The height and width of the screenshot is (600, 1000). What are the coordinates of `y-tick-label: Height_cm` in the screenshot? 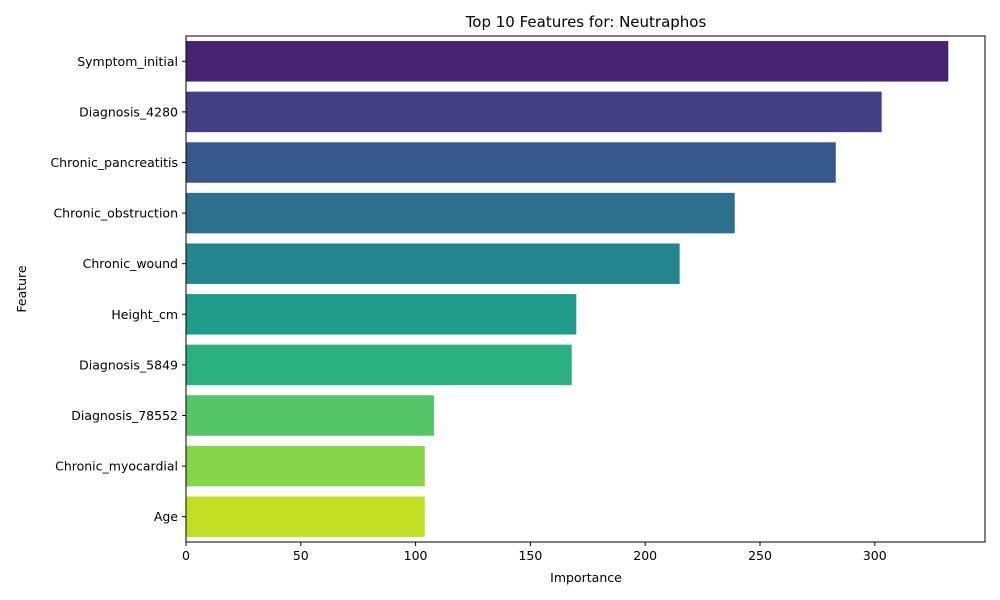 It's located at (144, 314).